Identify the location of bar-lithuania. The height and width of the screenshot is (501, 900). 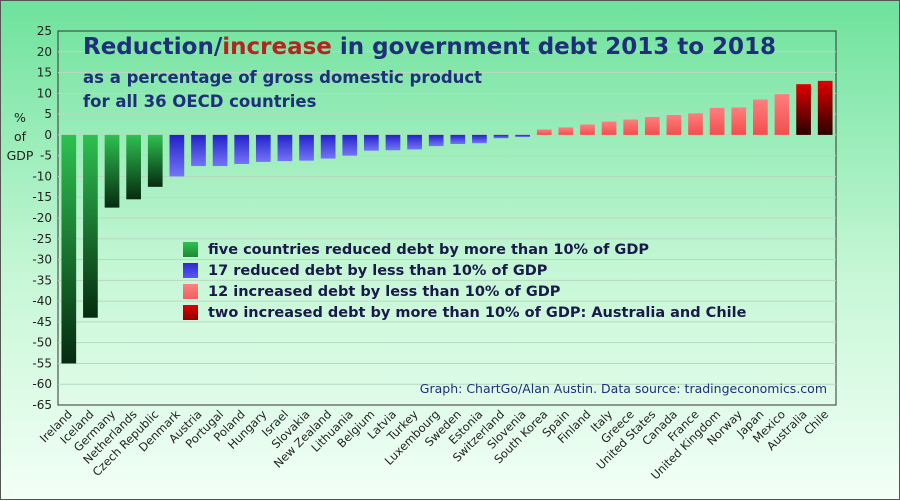
(350, 145).